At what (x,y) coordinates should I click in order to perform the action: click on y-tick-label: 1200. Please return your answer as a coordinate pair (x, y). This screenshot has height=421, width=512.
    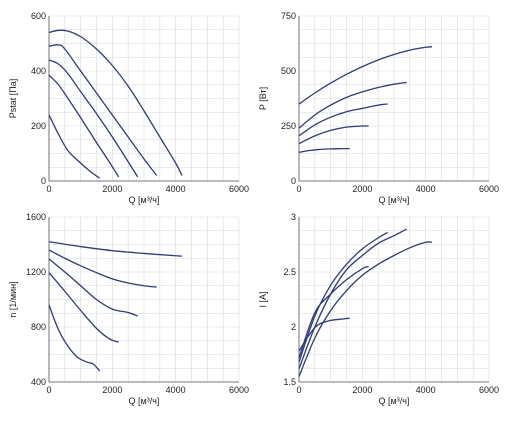
    Looking at the image, I should click on (36, 272).